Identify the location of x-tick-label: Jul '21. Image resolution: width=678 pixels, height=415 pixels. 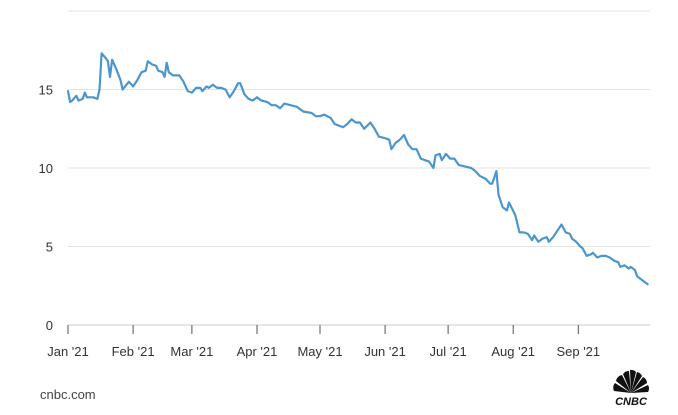
(448, 351).